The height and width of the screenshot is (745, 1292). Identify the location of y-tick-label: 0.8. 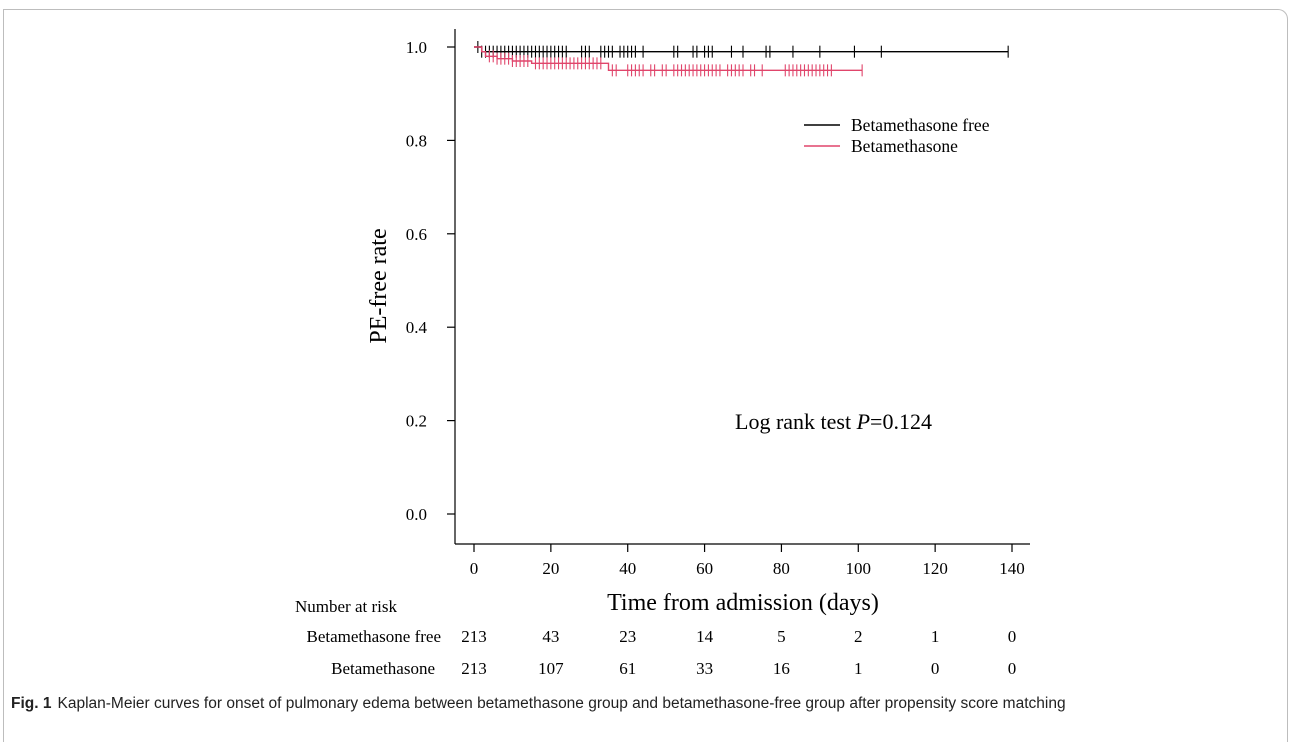
(416, 140).